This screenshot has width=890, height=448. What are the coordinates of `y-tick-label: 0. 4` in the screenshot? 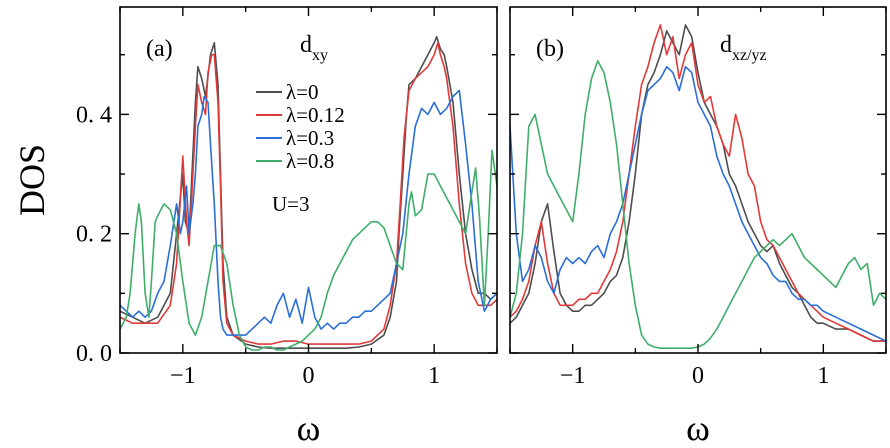 It's located at (94, 115).